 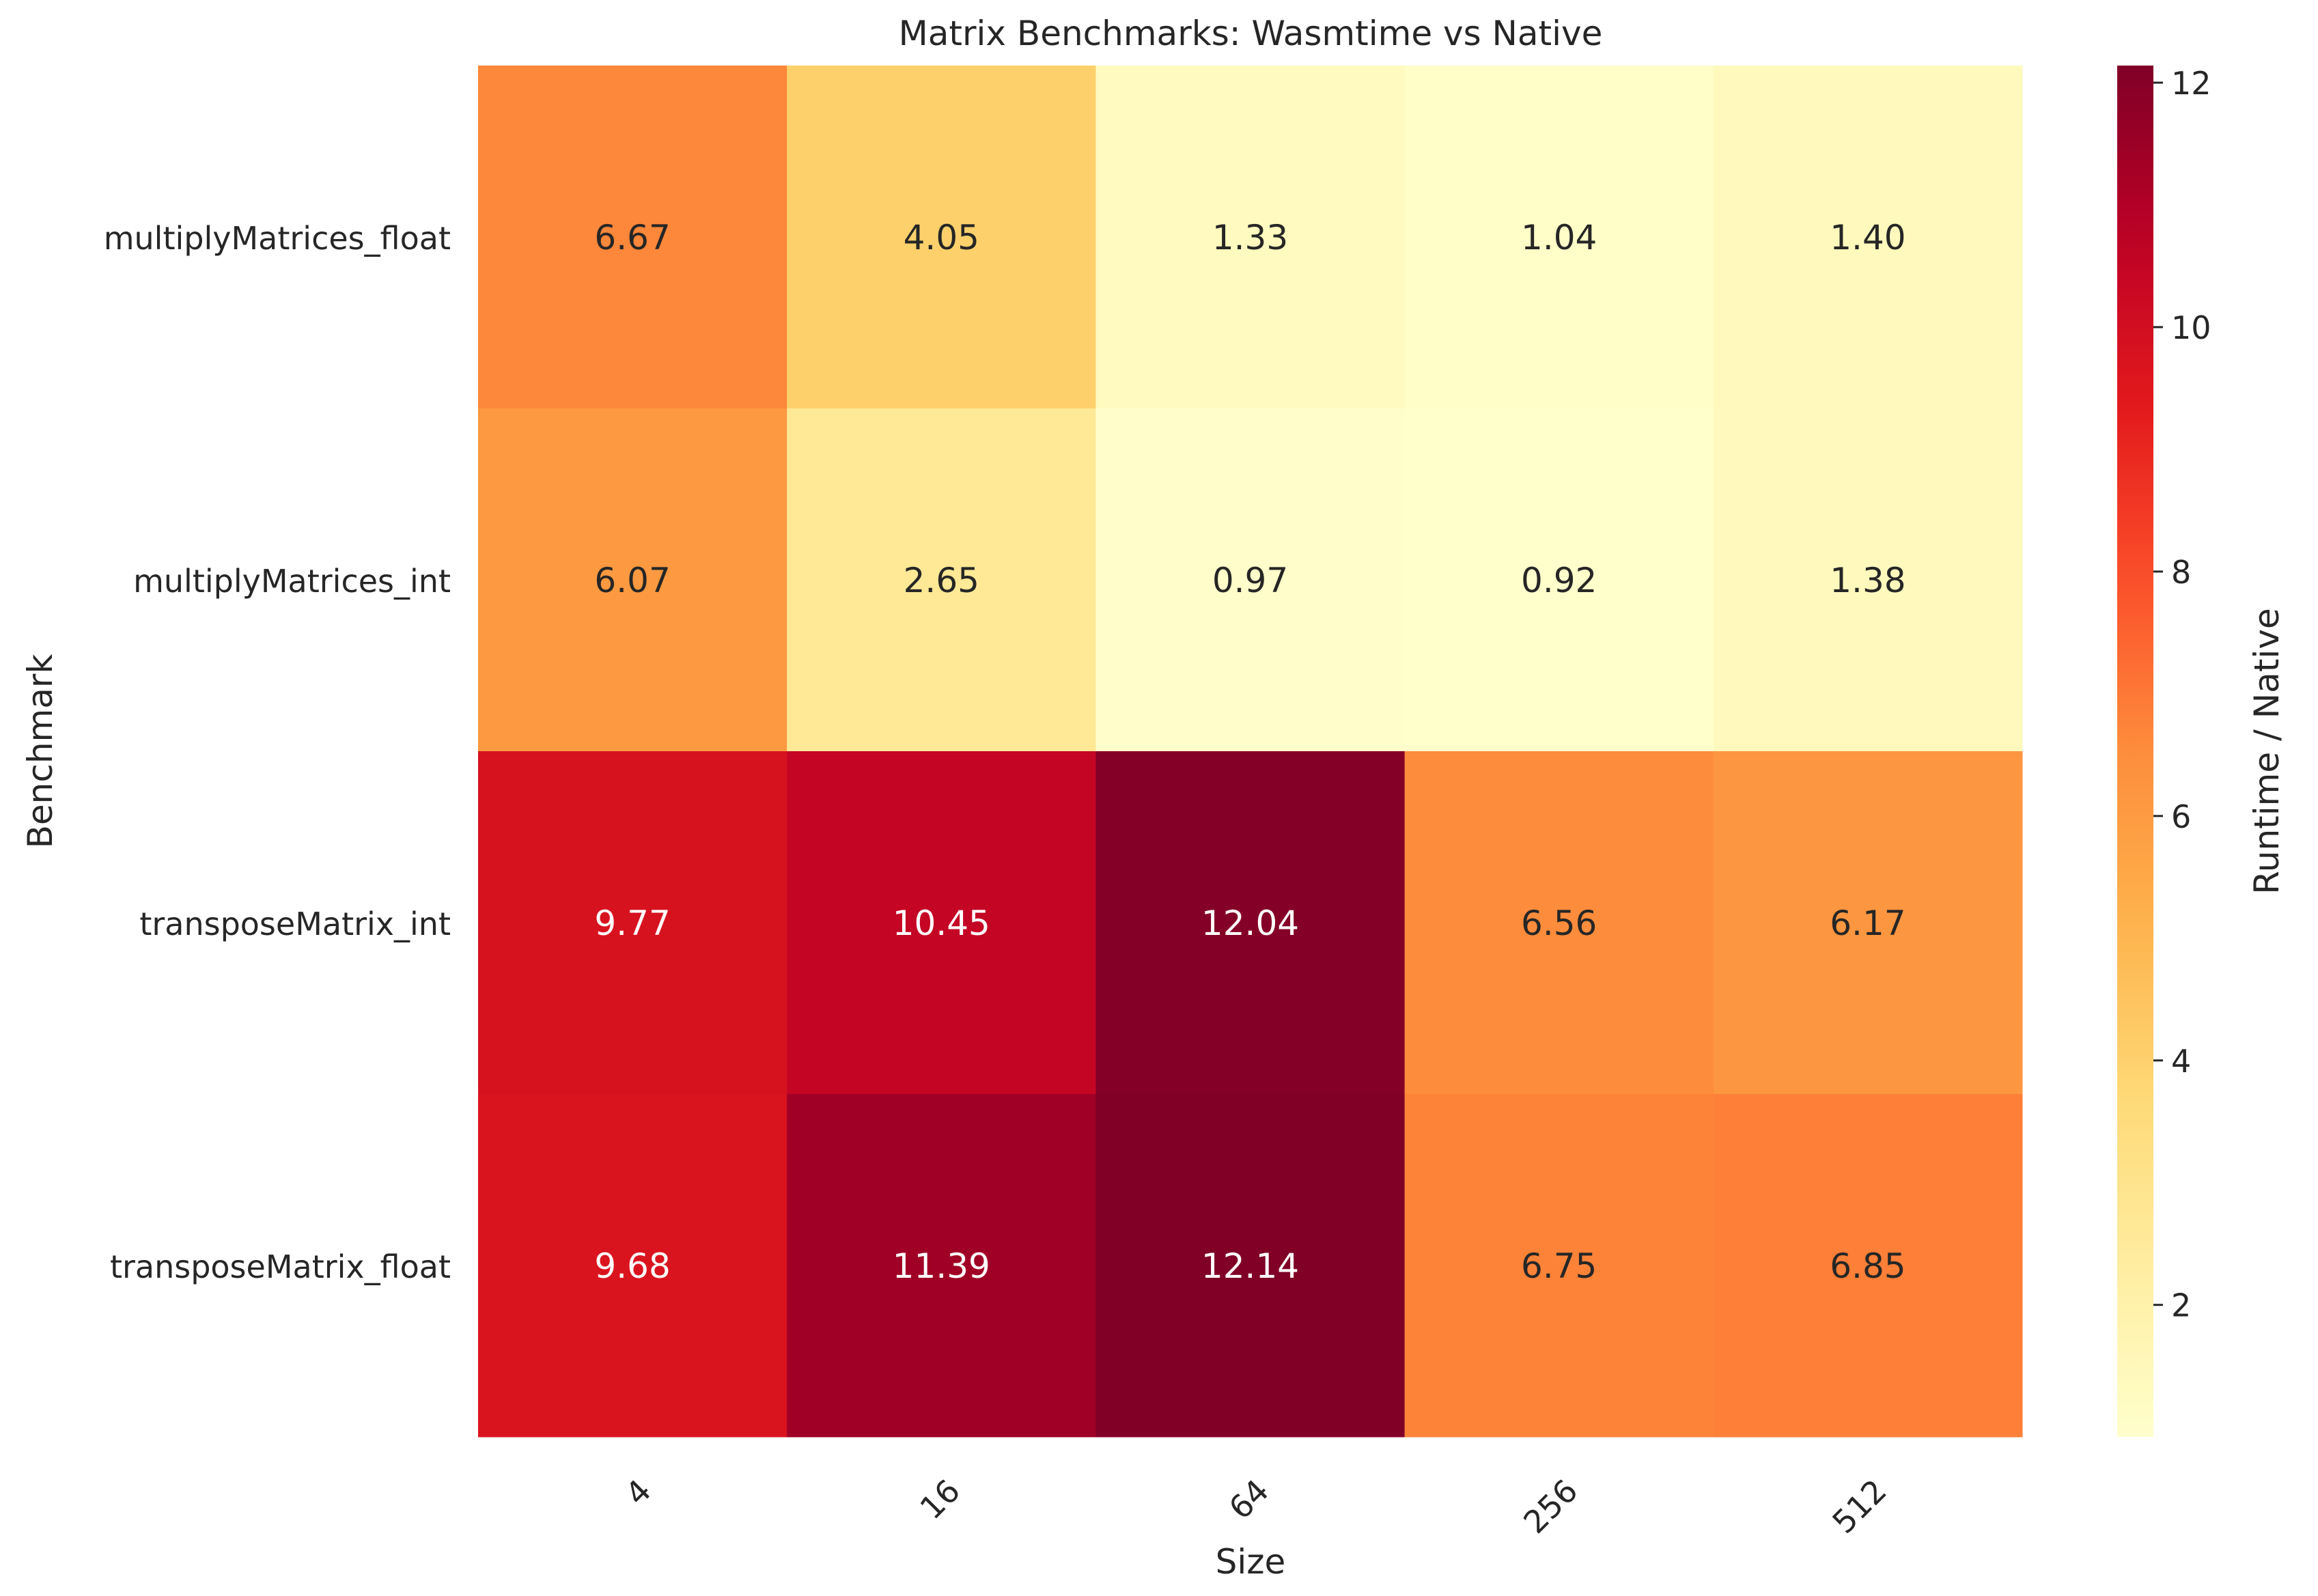 I want to click on colorbar, so click(x=2135, y=751).